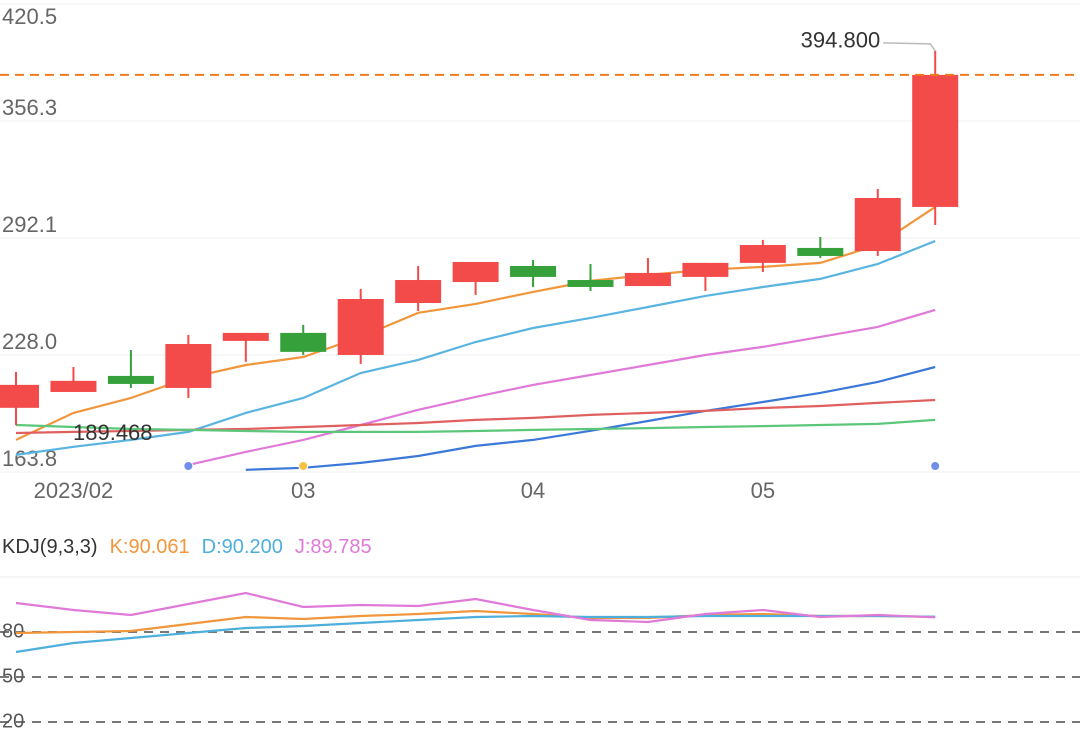 The image size is (1080, 744). What do you see at coordinates (29, 107) in the screenshot?
I see `y-tick-label: 356.3` at bounding box center [29, 107].